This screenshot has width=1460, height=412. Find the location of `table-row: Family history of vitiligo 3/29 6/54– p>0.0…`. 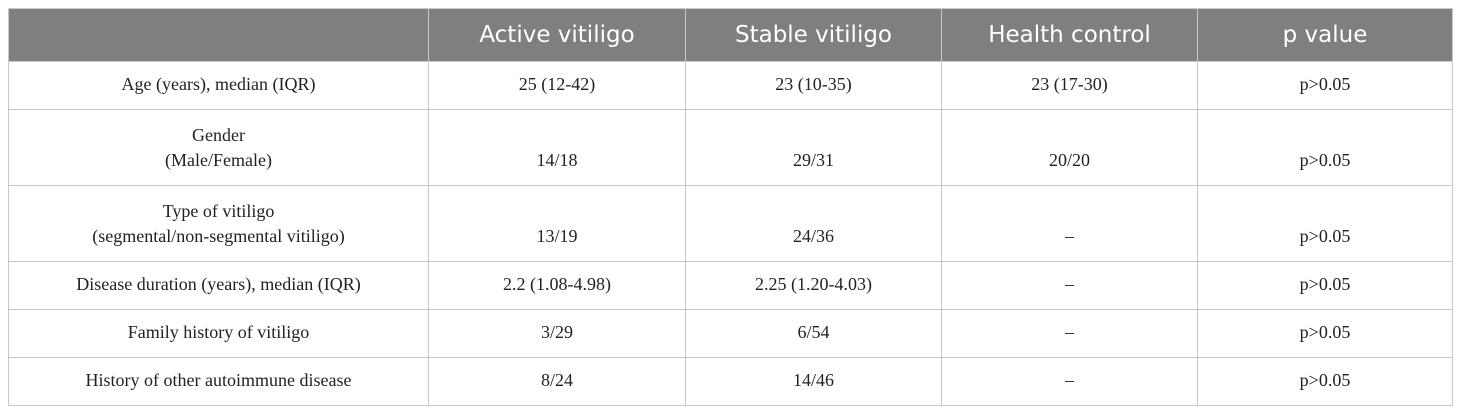

table-row: Family history of vitiligo 3/29 6/54– p>0.0… is located at coordinates (730, 333).